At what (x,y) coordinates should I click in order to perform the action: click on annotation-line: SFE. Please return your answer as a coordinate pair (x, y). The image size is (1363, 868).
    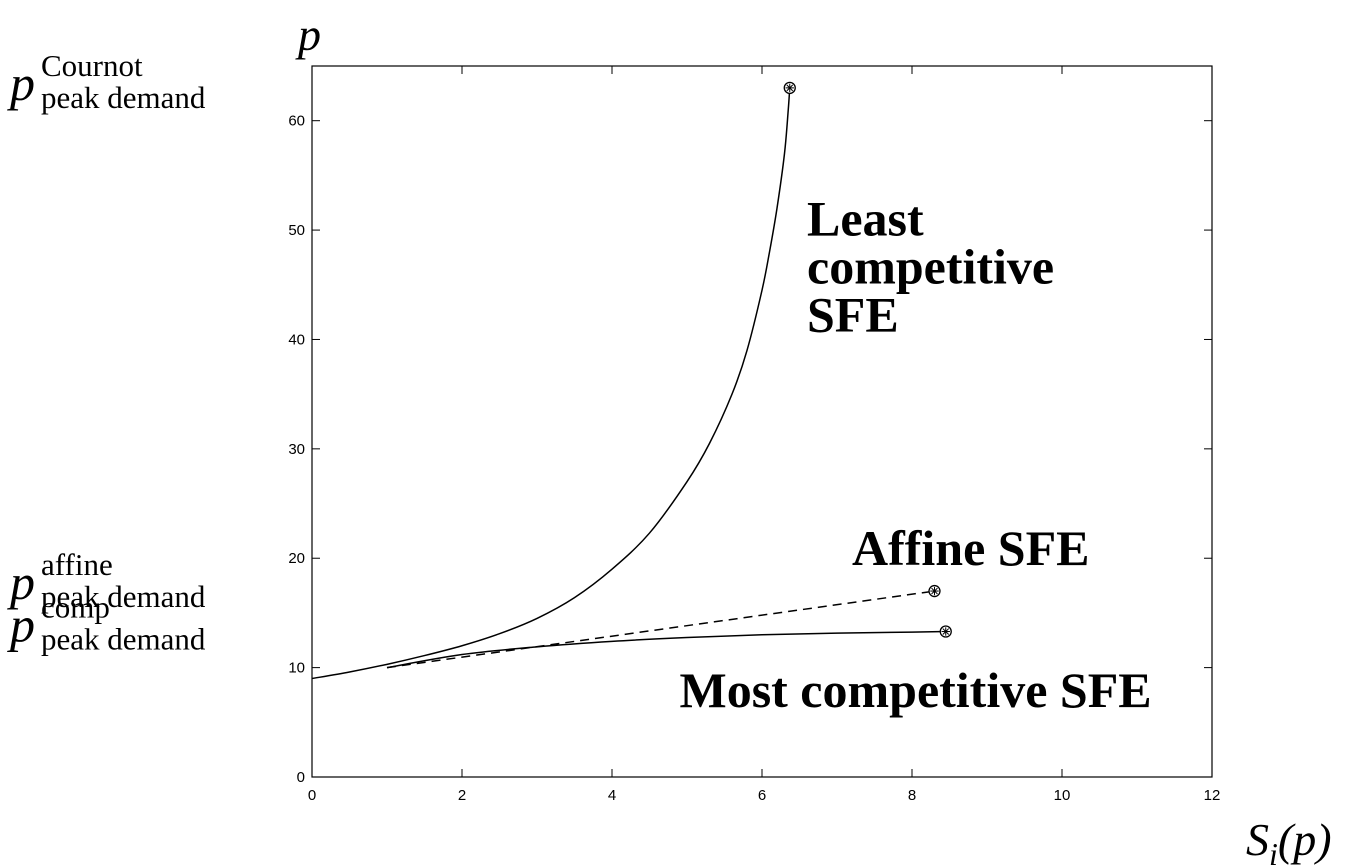
    Looking at the image, I should click on (853, 315).